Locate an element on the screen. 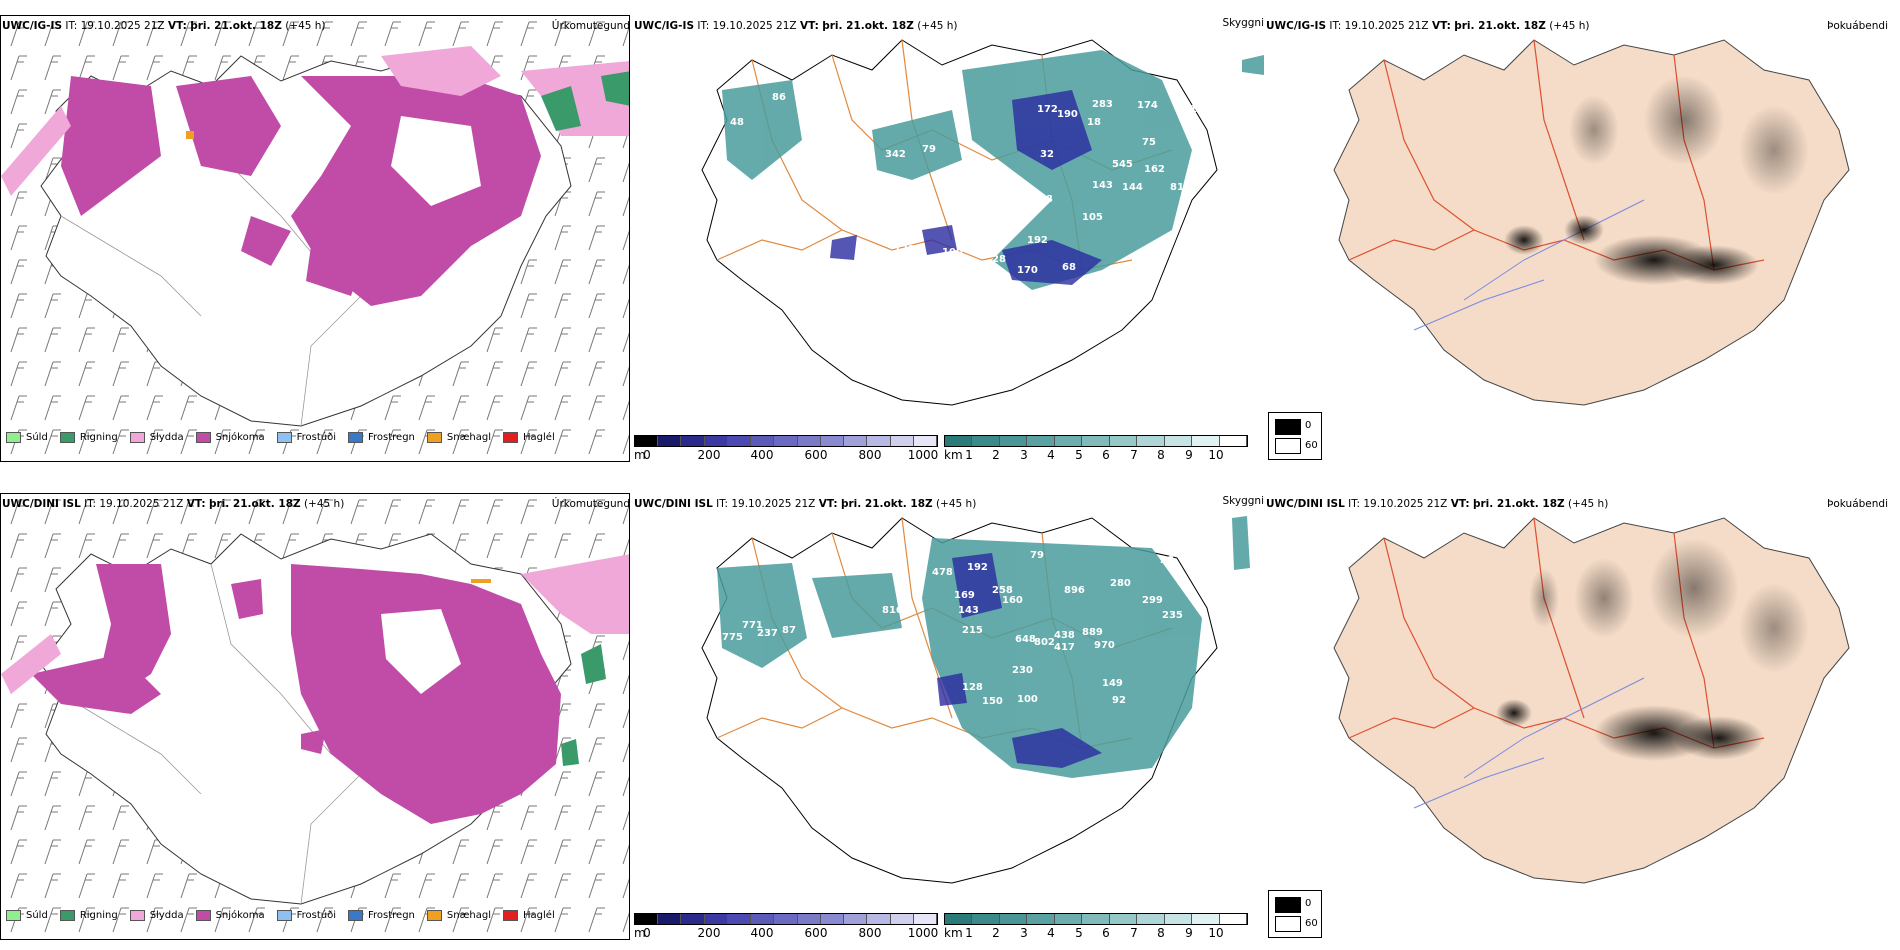  legend-item-rain: Rigning is located at coordinates (88, 915).